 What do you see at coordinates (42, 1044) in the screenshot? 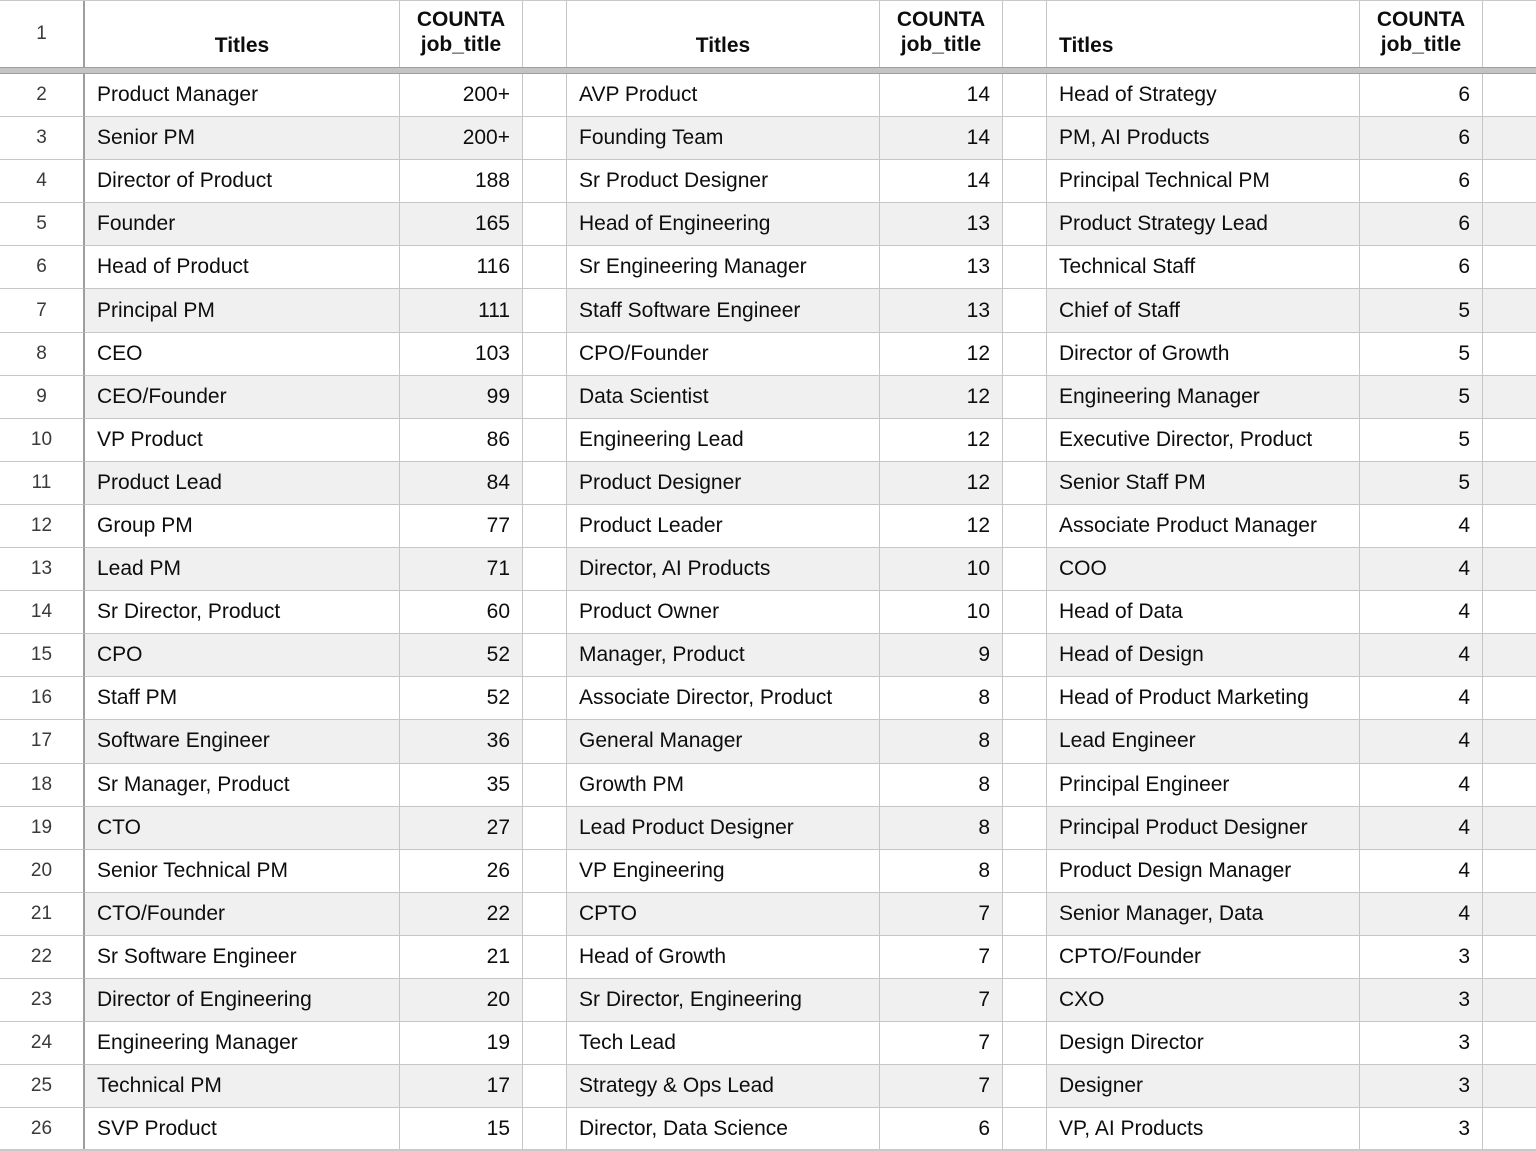
I see `row-number-cell: 24` at bounding box center [42, 1044].